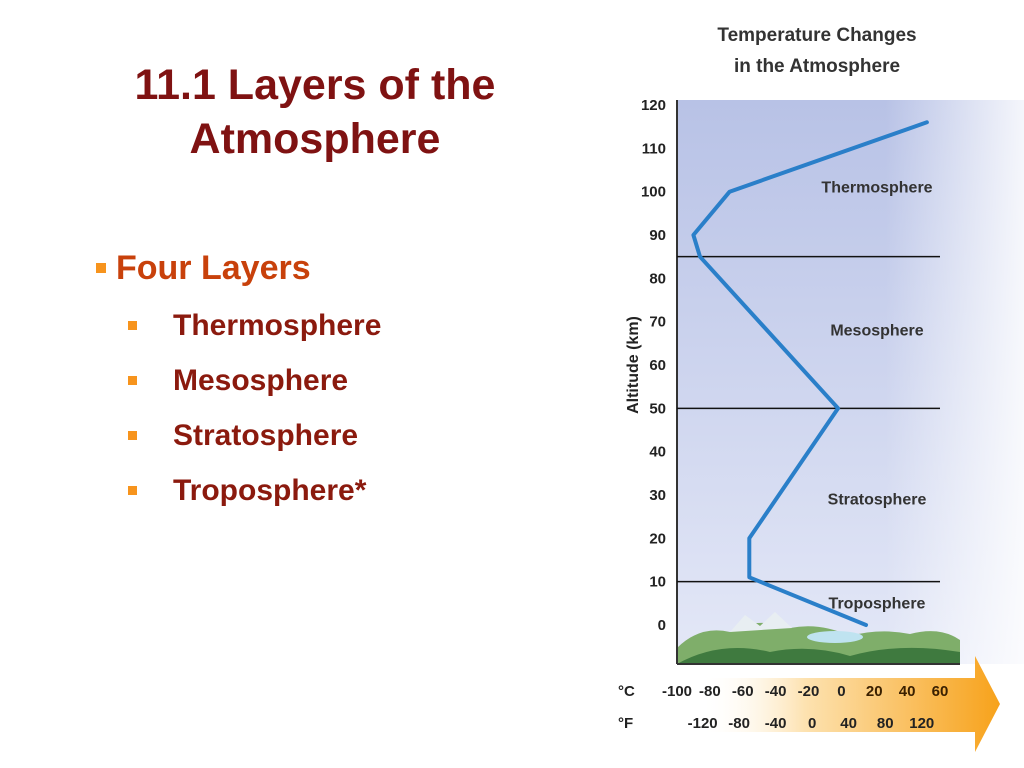  I want to click on sub-bullet-label: Stratosphere, so click(266, 435).